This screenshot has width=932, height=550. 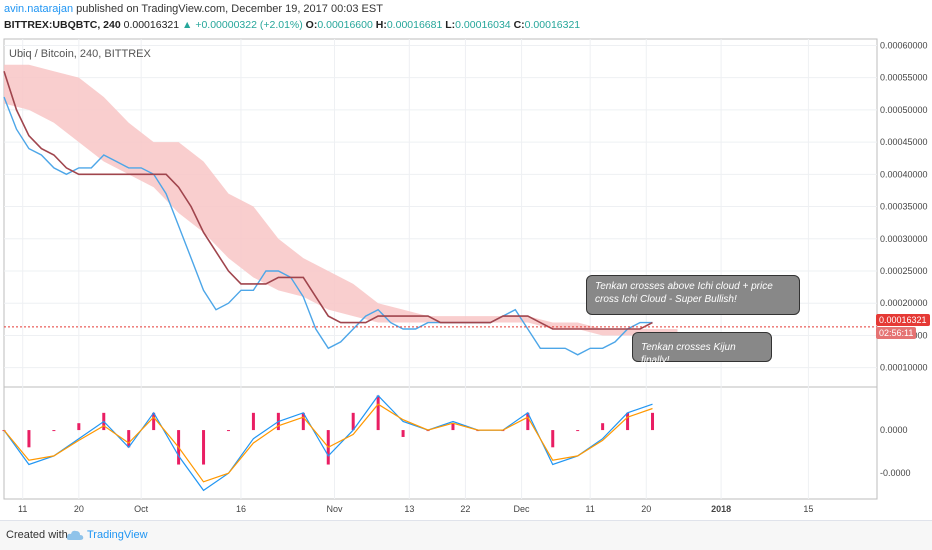 What do you see at coordinates (151, 25) in the screenshot?
I see `last-value: 0.00016321` at bounding box center [151, 25].